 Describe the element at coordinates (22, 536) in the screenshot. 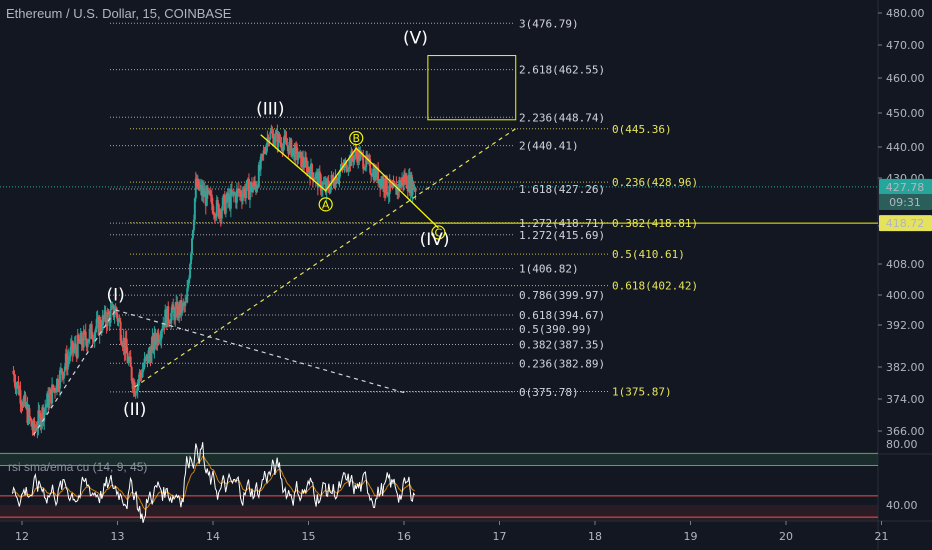

I see `time-tick-label-0: 12` at that location.